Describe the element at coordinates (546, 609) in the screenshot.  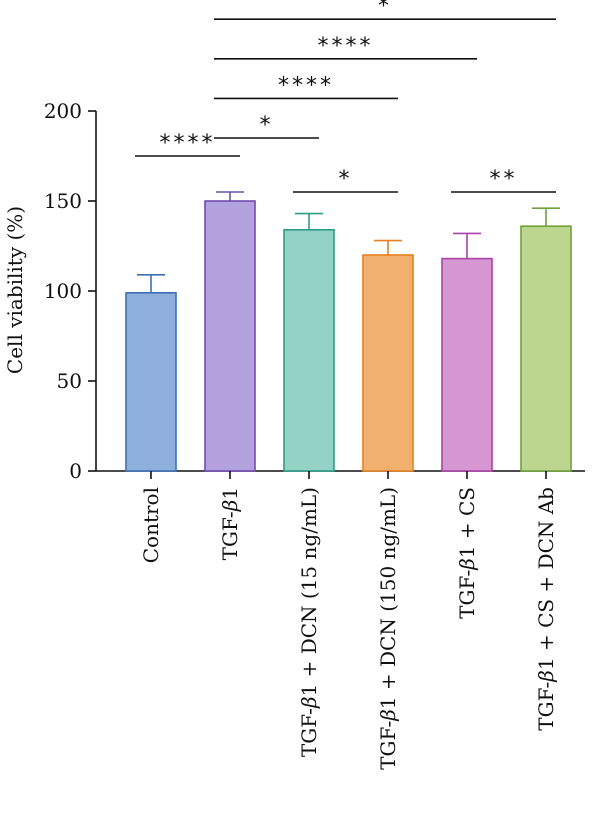
I see `x-tick-label-5: TGF-β1 + CS + DCN Ab` at that location.